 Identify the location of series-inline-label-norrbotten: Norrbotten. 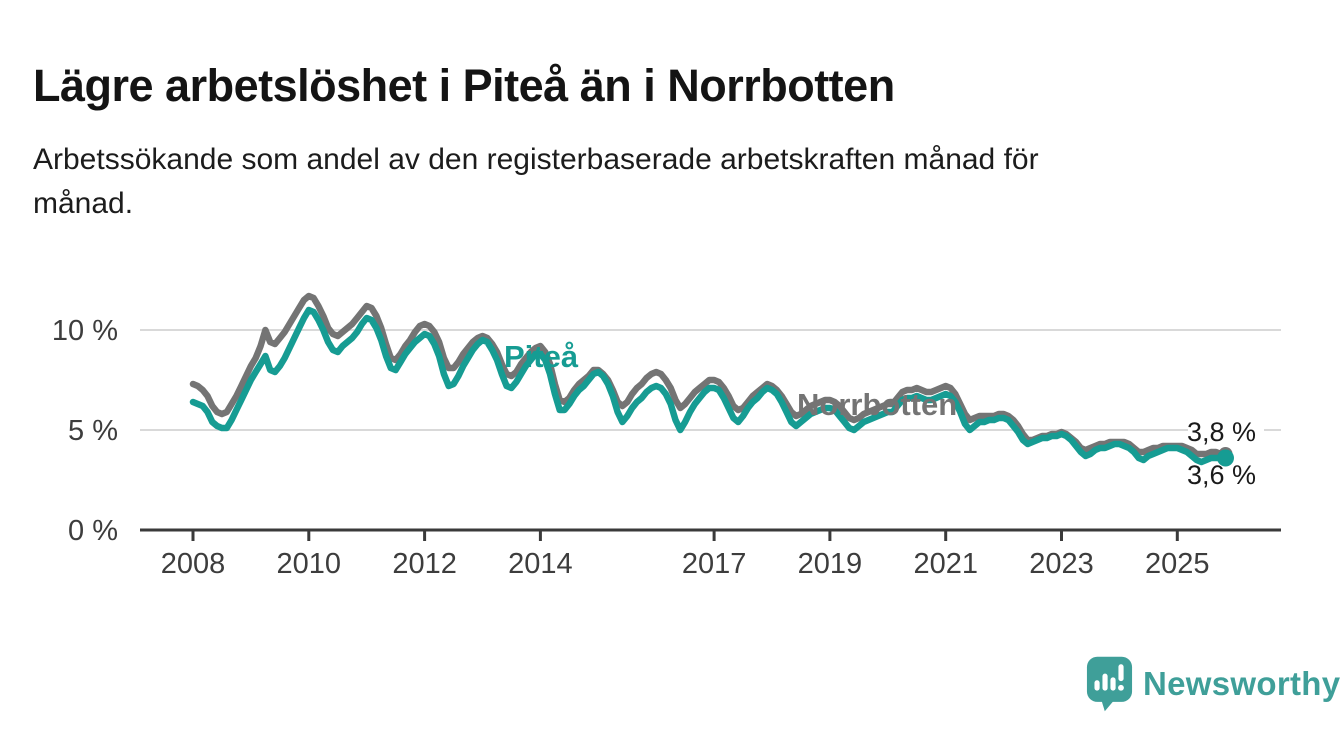
(877, 404).